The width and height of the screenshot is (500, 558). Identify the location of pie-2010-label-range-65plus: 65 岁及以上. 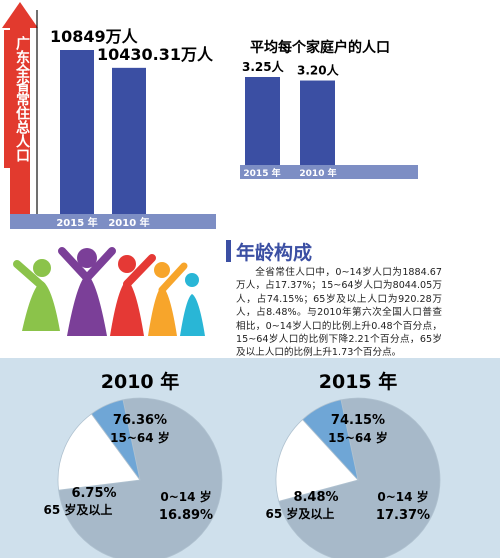
(78, 509).